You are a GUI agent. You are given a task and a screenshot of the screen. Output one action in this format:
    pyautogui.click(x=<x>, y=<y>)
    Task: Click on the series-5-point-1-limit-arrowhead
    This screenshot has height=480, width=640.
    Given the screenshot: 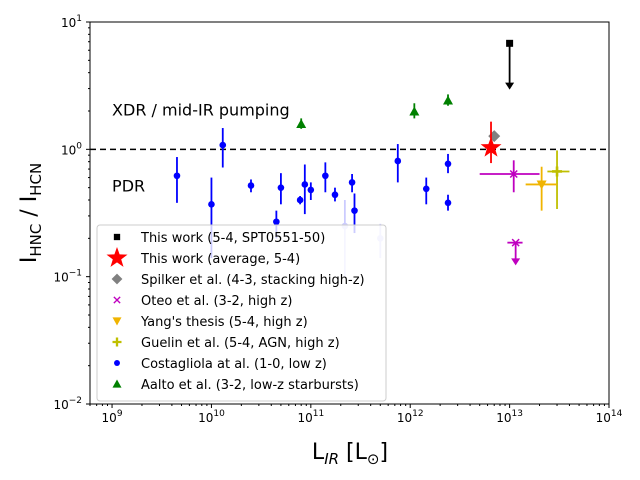 What is the action you would take?
    pyautogui.click(x=516, y=262)
    